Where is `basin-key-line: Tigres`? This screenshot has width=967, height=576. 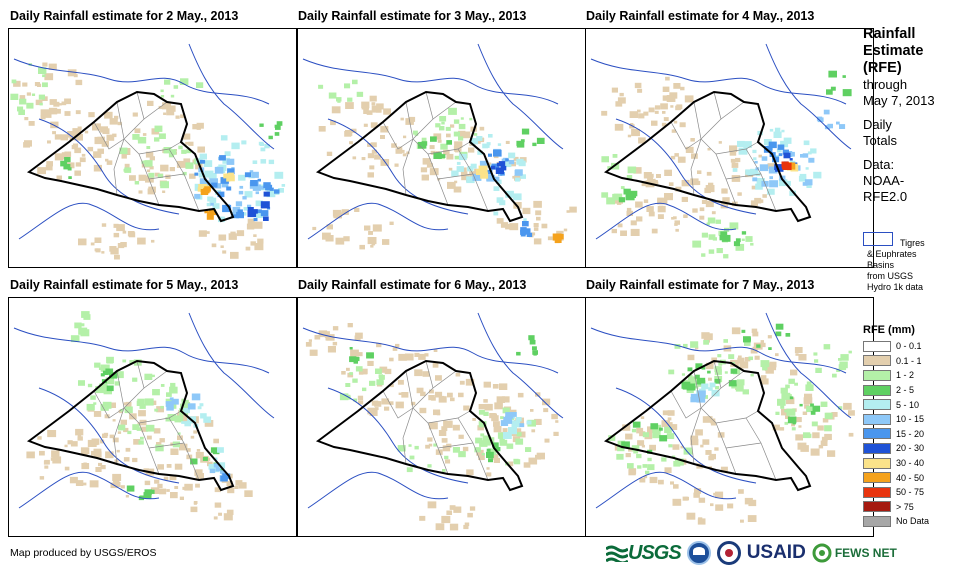 basin-key-line: Tigres is located at coordinates (912, 243).